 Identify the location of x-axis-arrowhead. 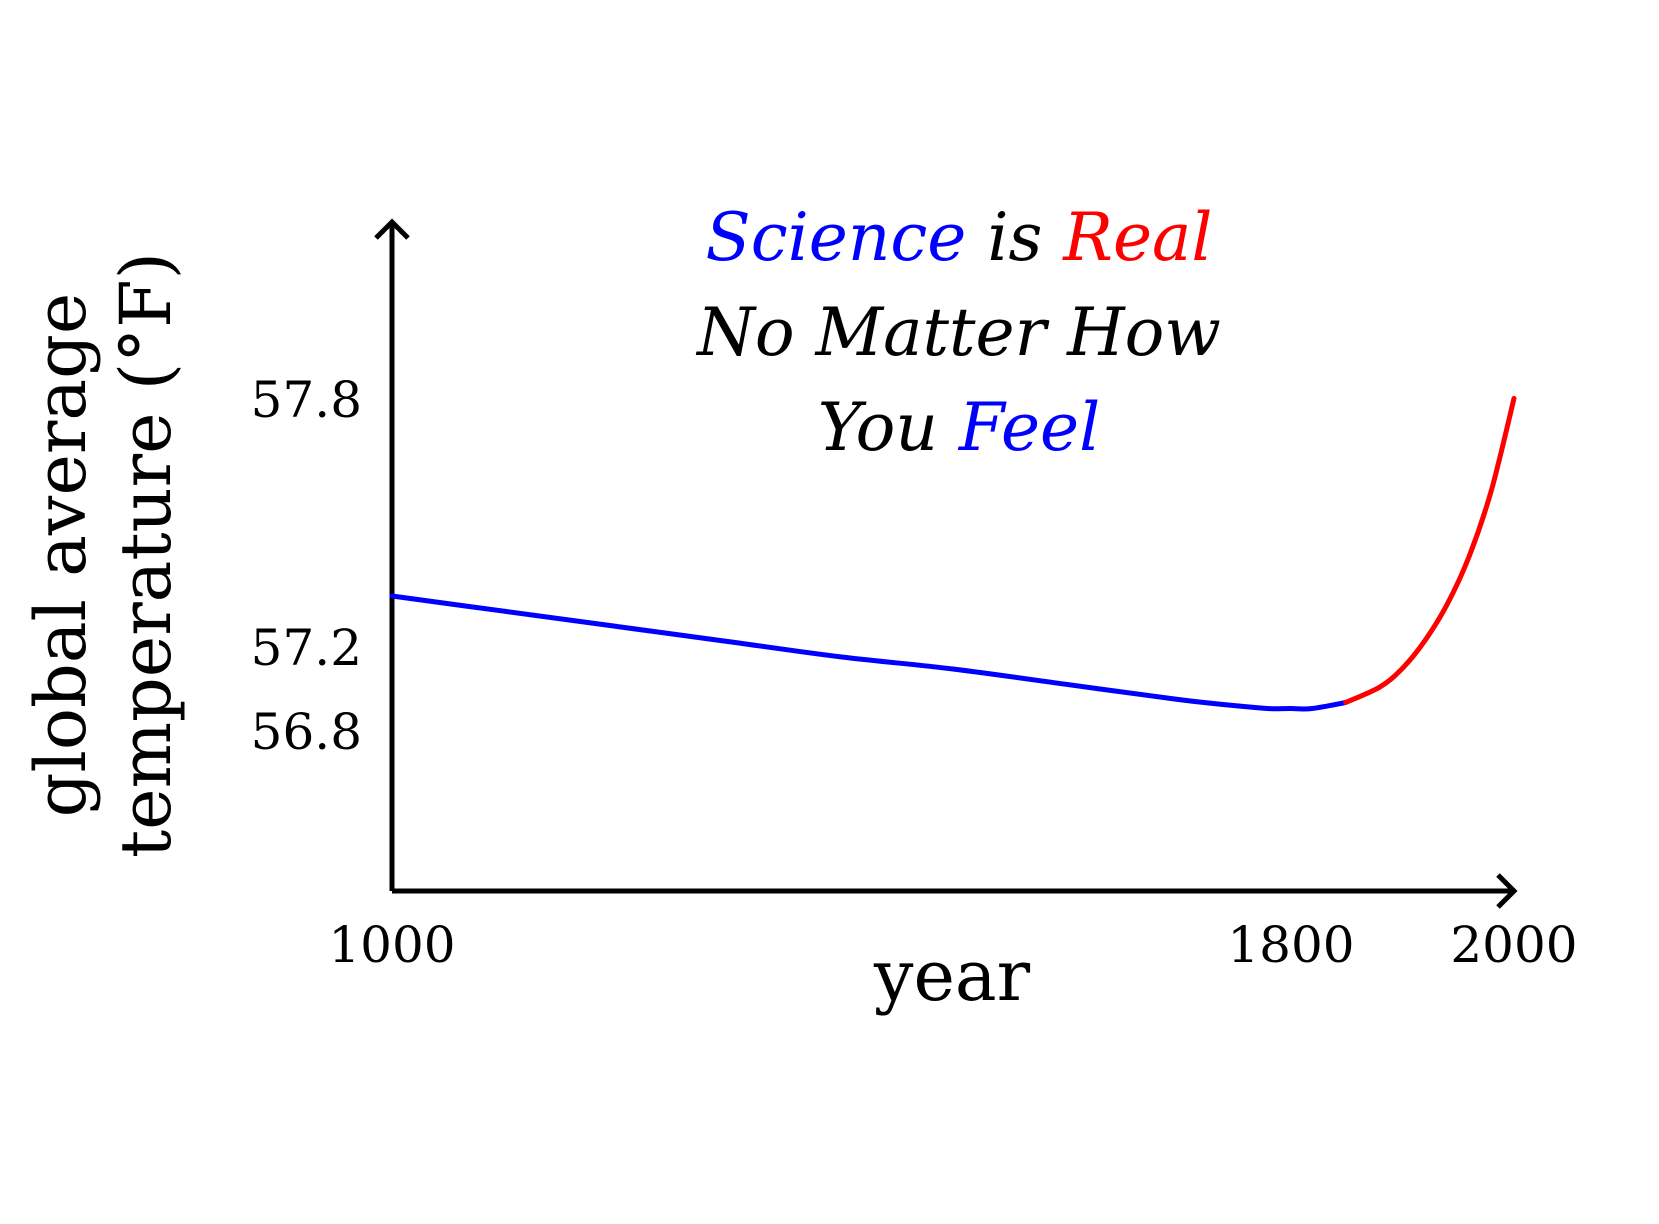
(1507, 891).